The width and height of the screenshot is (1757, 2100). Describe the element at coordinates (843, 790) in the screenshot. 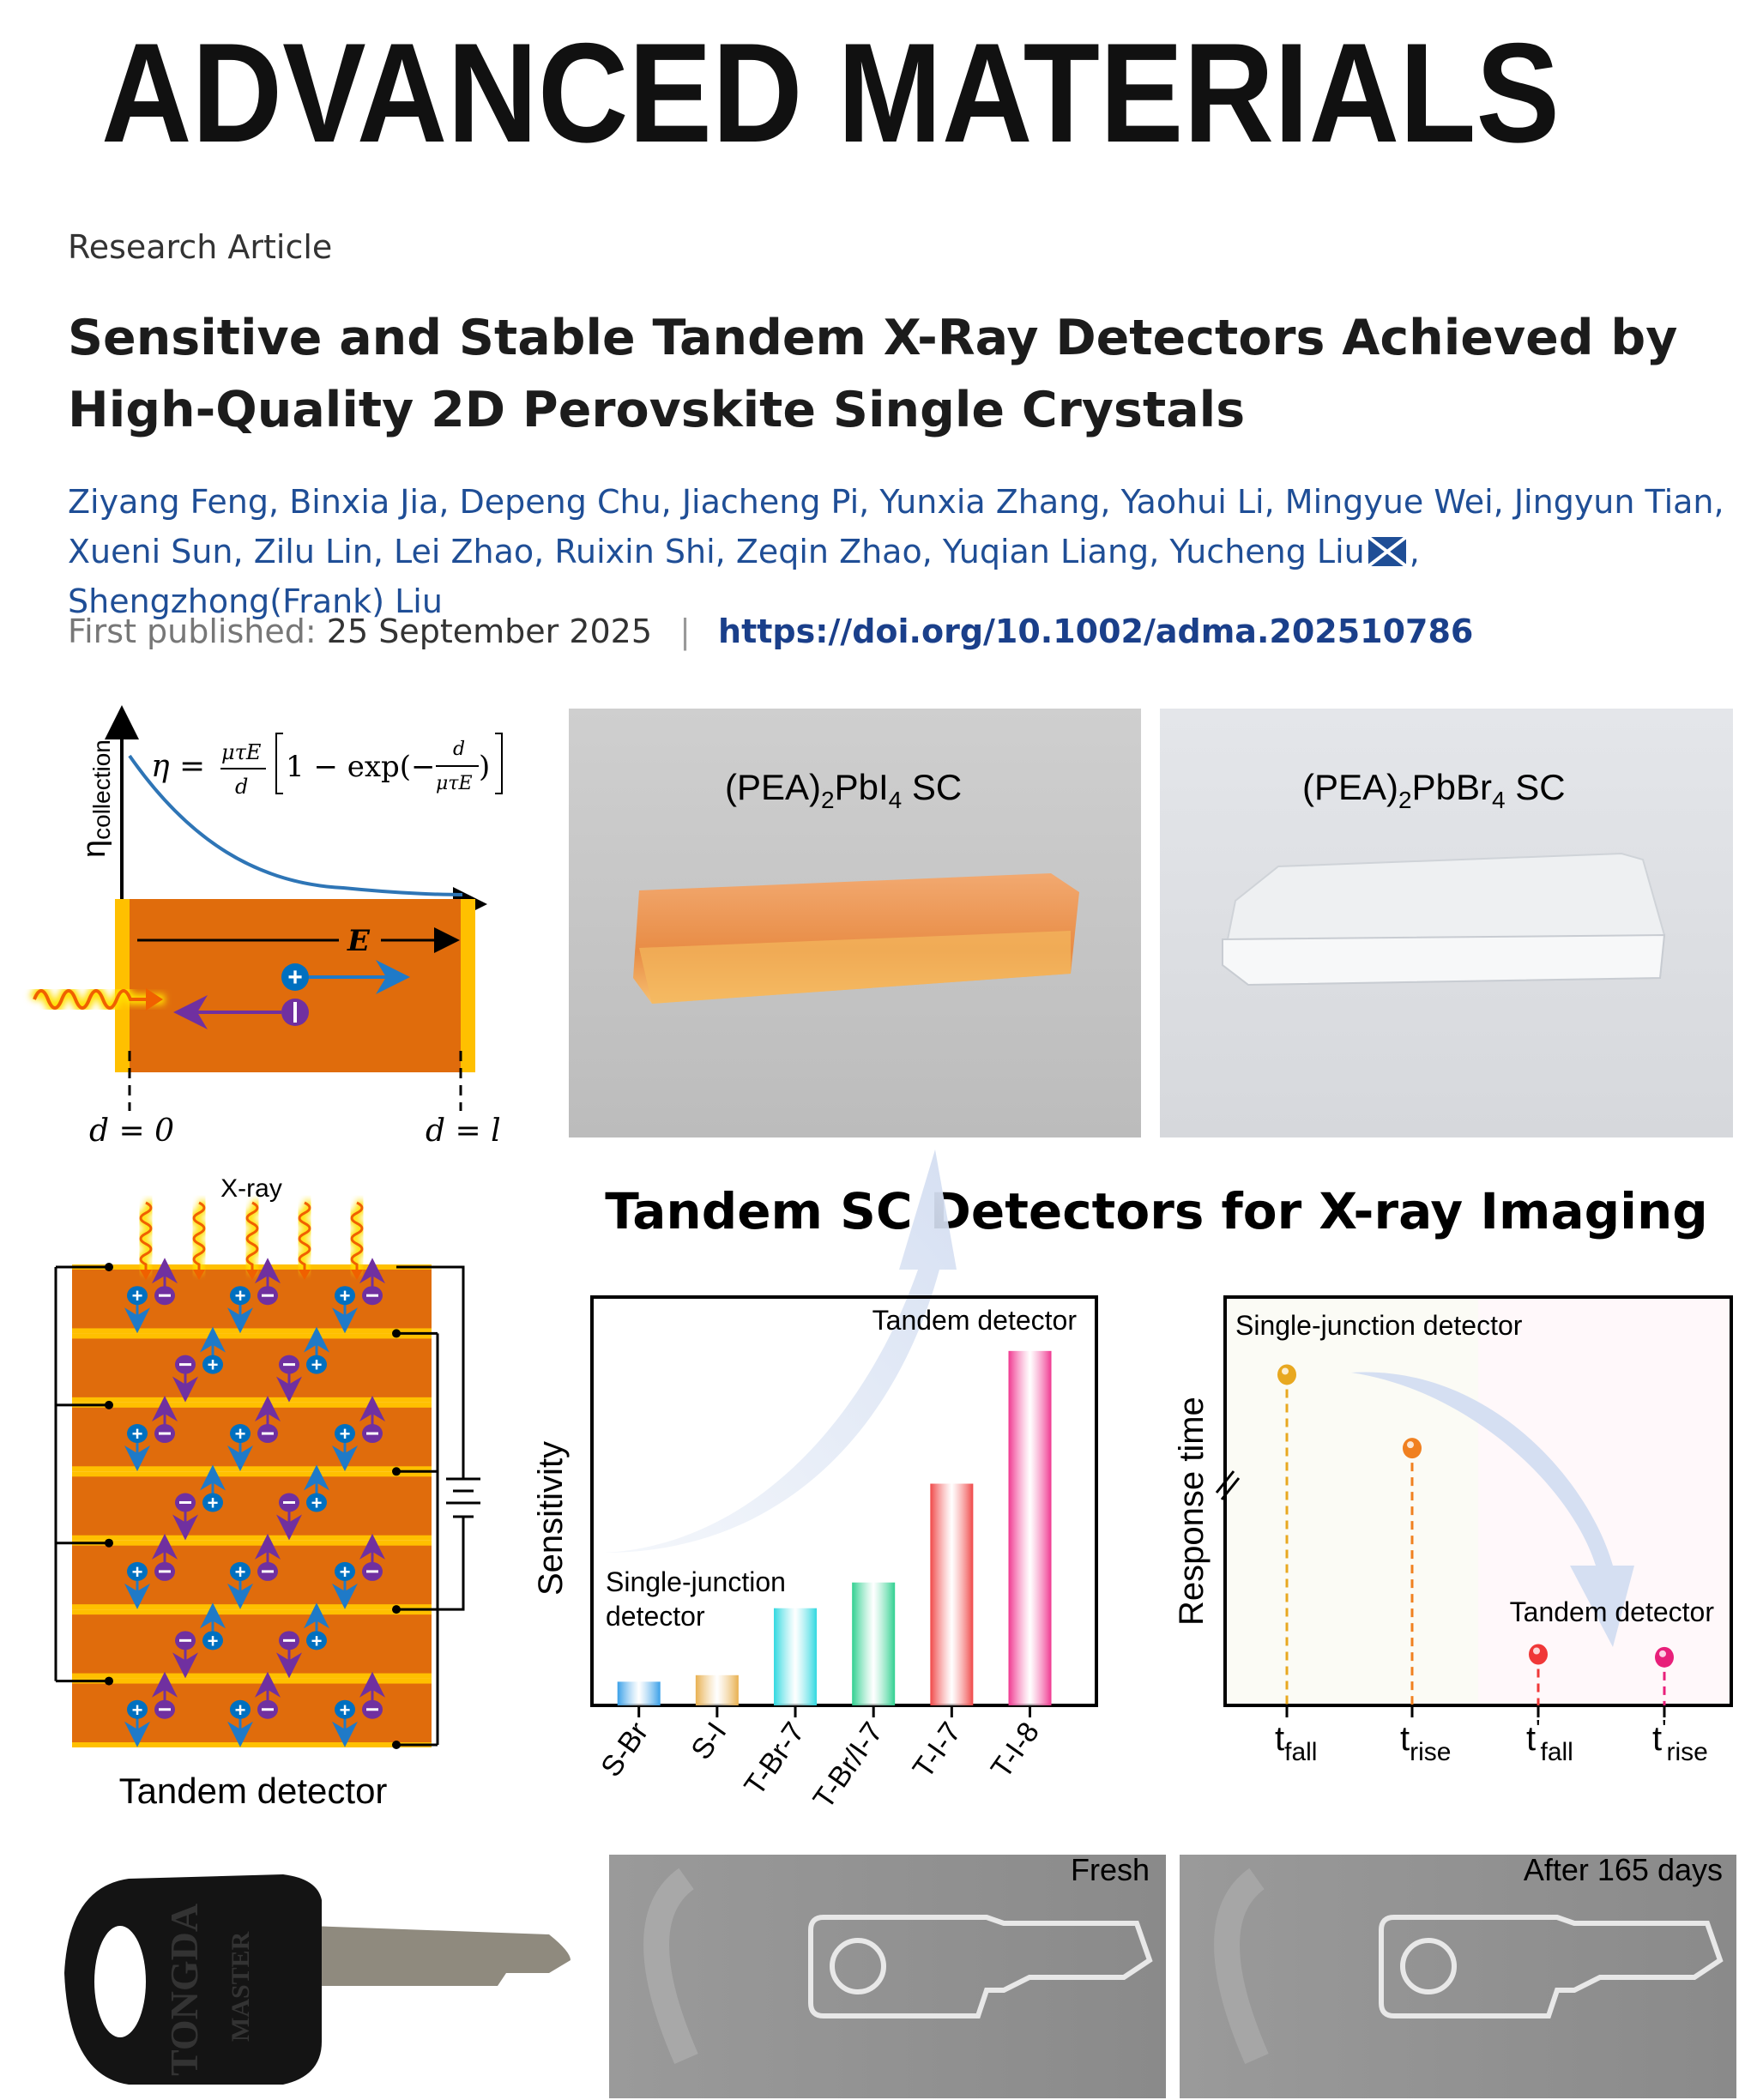

I see `photo-label: (PEA)2PbI4 SC` at that location.